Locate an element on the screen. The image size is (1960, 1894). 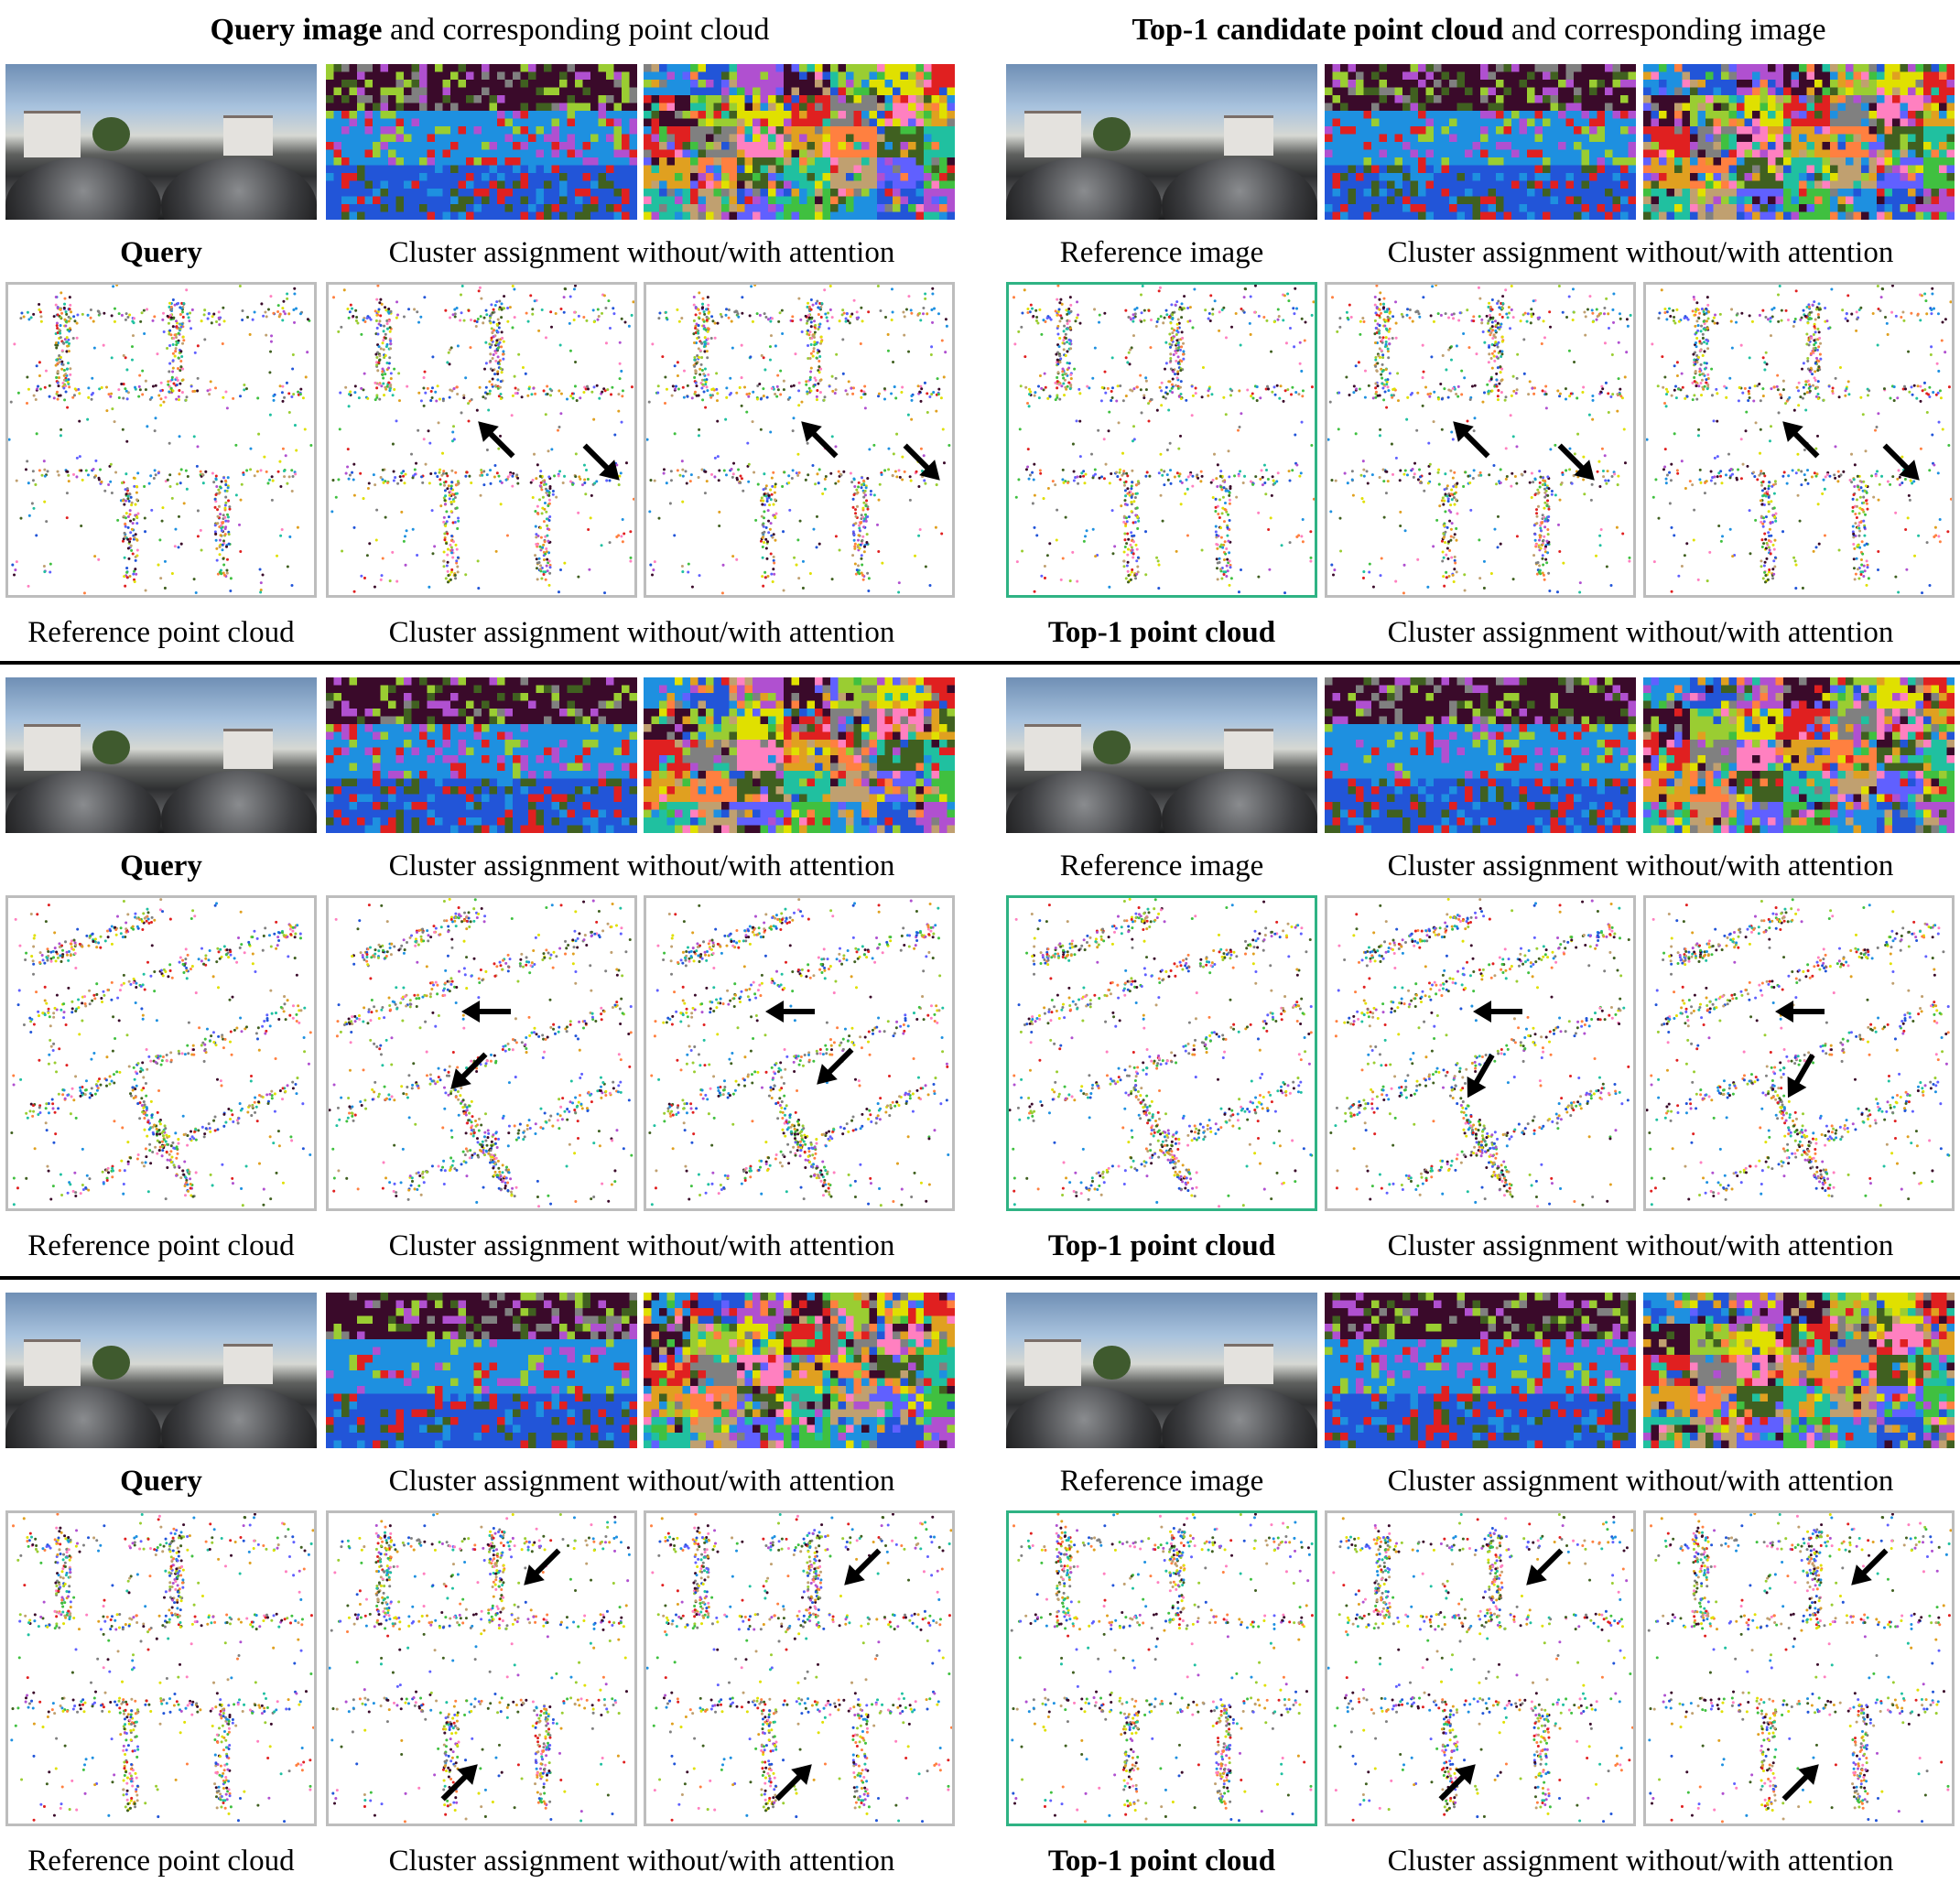
caption-reference-point-cloud: Reference point cloud is located at coordinates (161, 633).